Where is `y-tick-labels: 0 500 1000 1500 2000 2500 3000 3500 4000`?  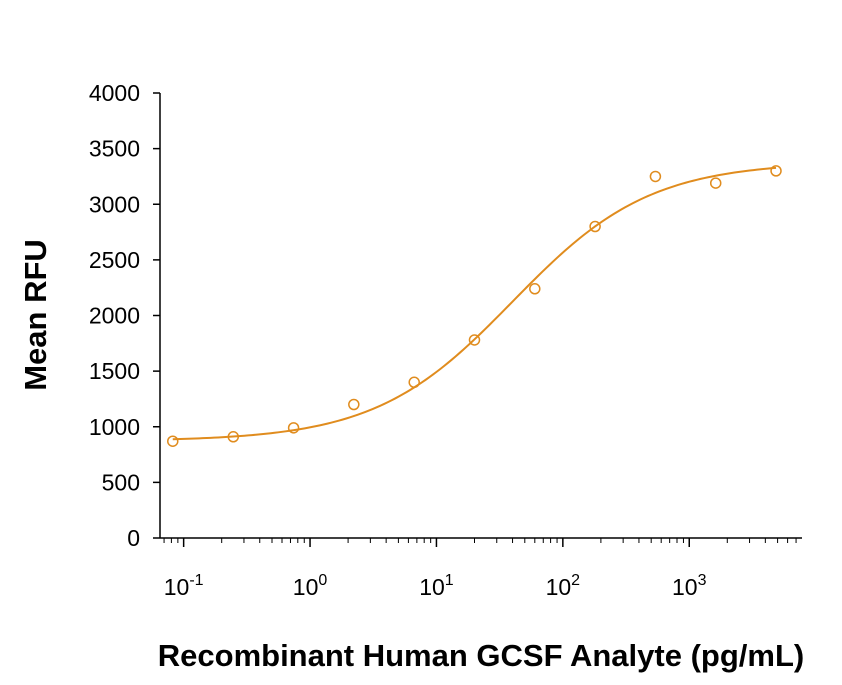
y-tick-labels: 0 500 1000 1500 2000 2500 3000 3500 4000 is located at coordinates (114, 315).